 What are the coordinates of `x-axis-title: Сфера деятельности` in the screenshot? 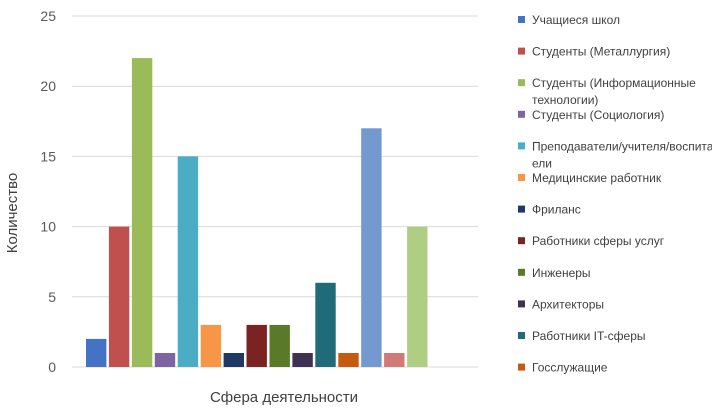 It's located at (284, 397).